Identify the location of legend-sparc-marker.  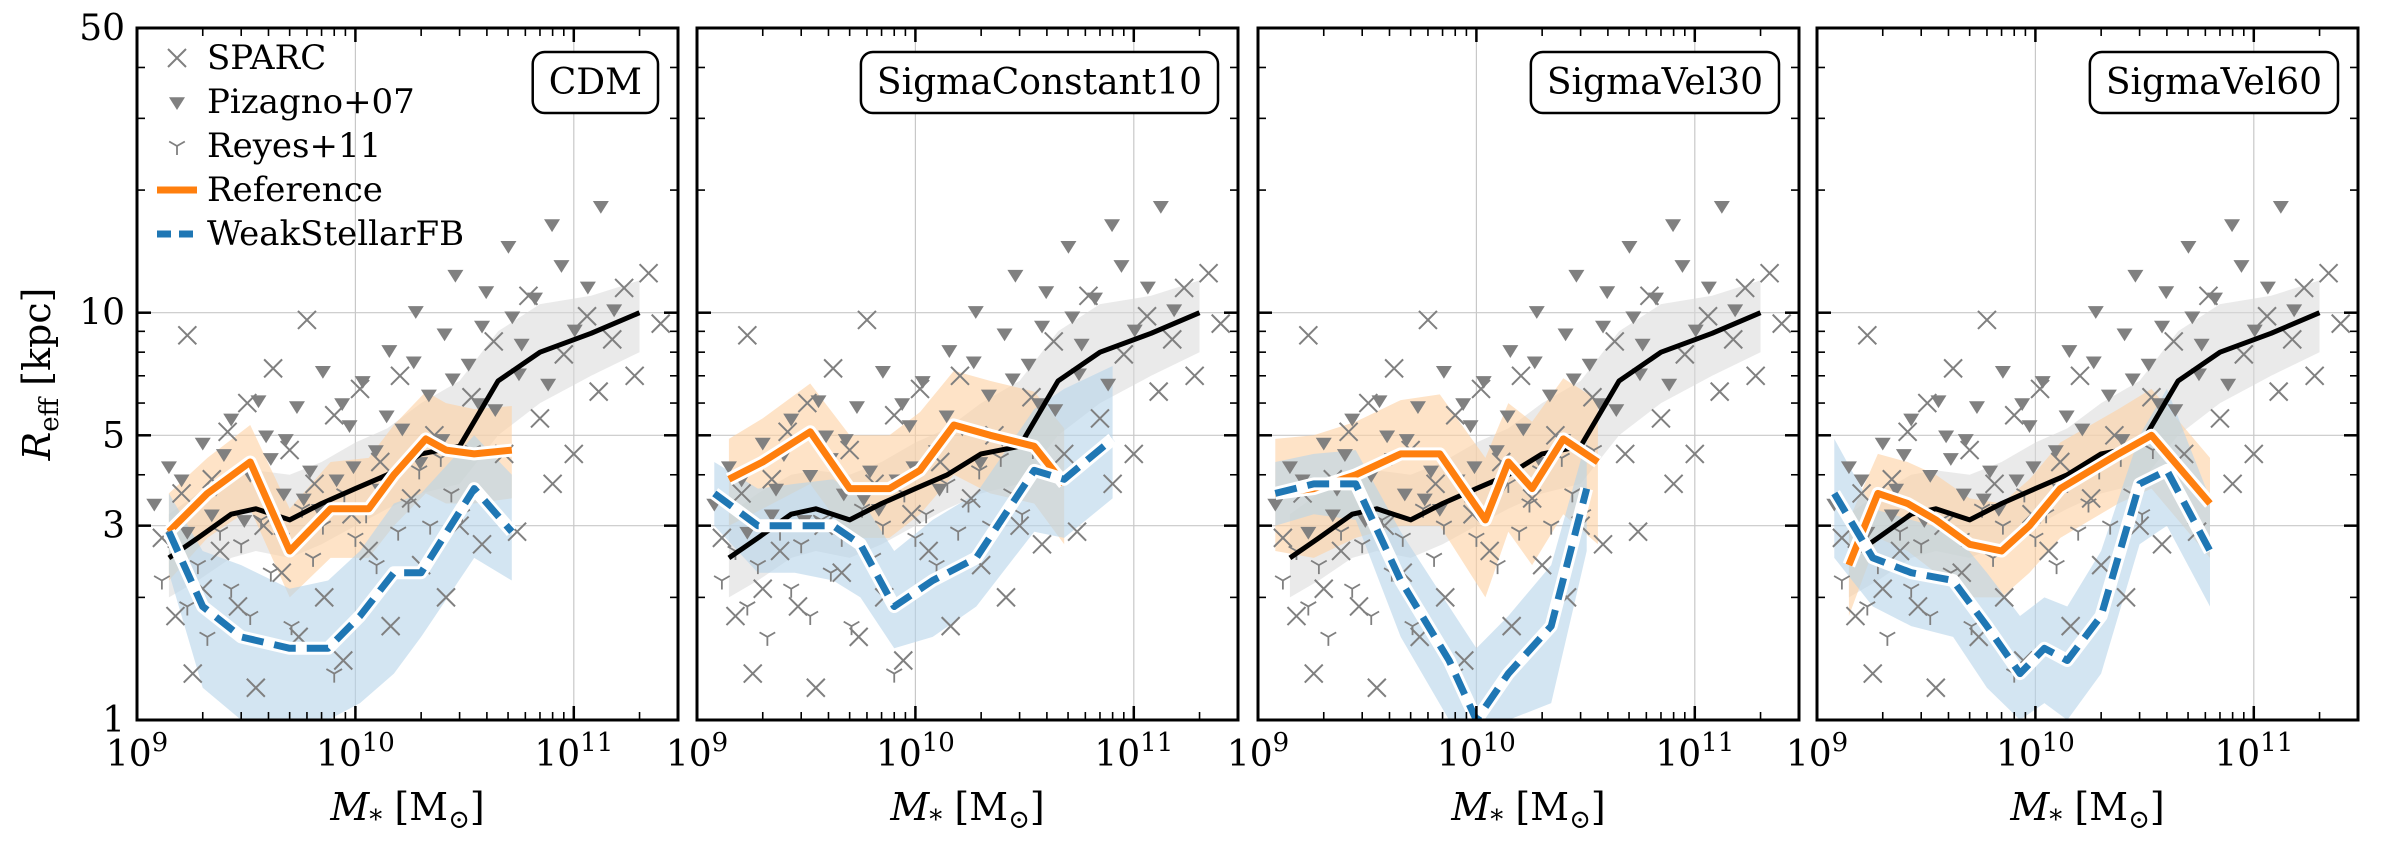
(177, 58).